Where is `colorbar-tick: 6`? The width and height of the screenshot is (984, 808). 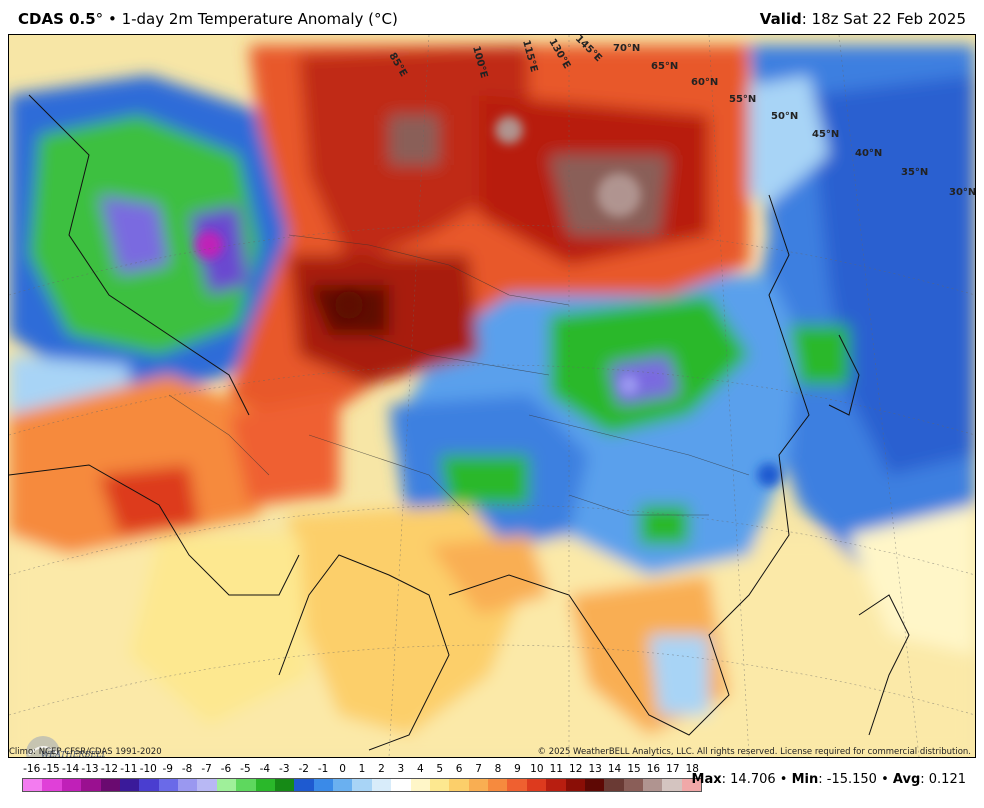 colorbar-tick: 6 is located at coordinates (459, 769).